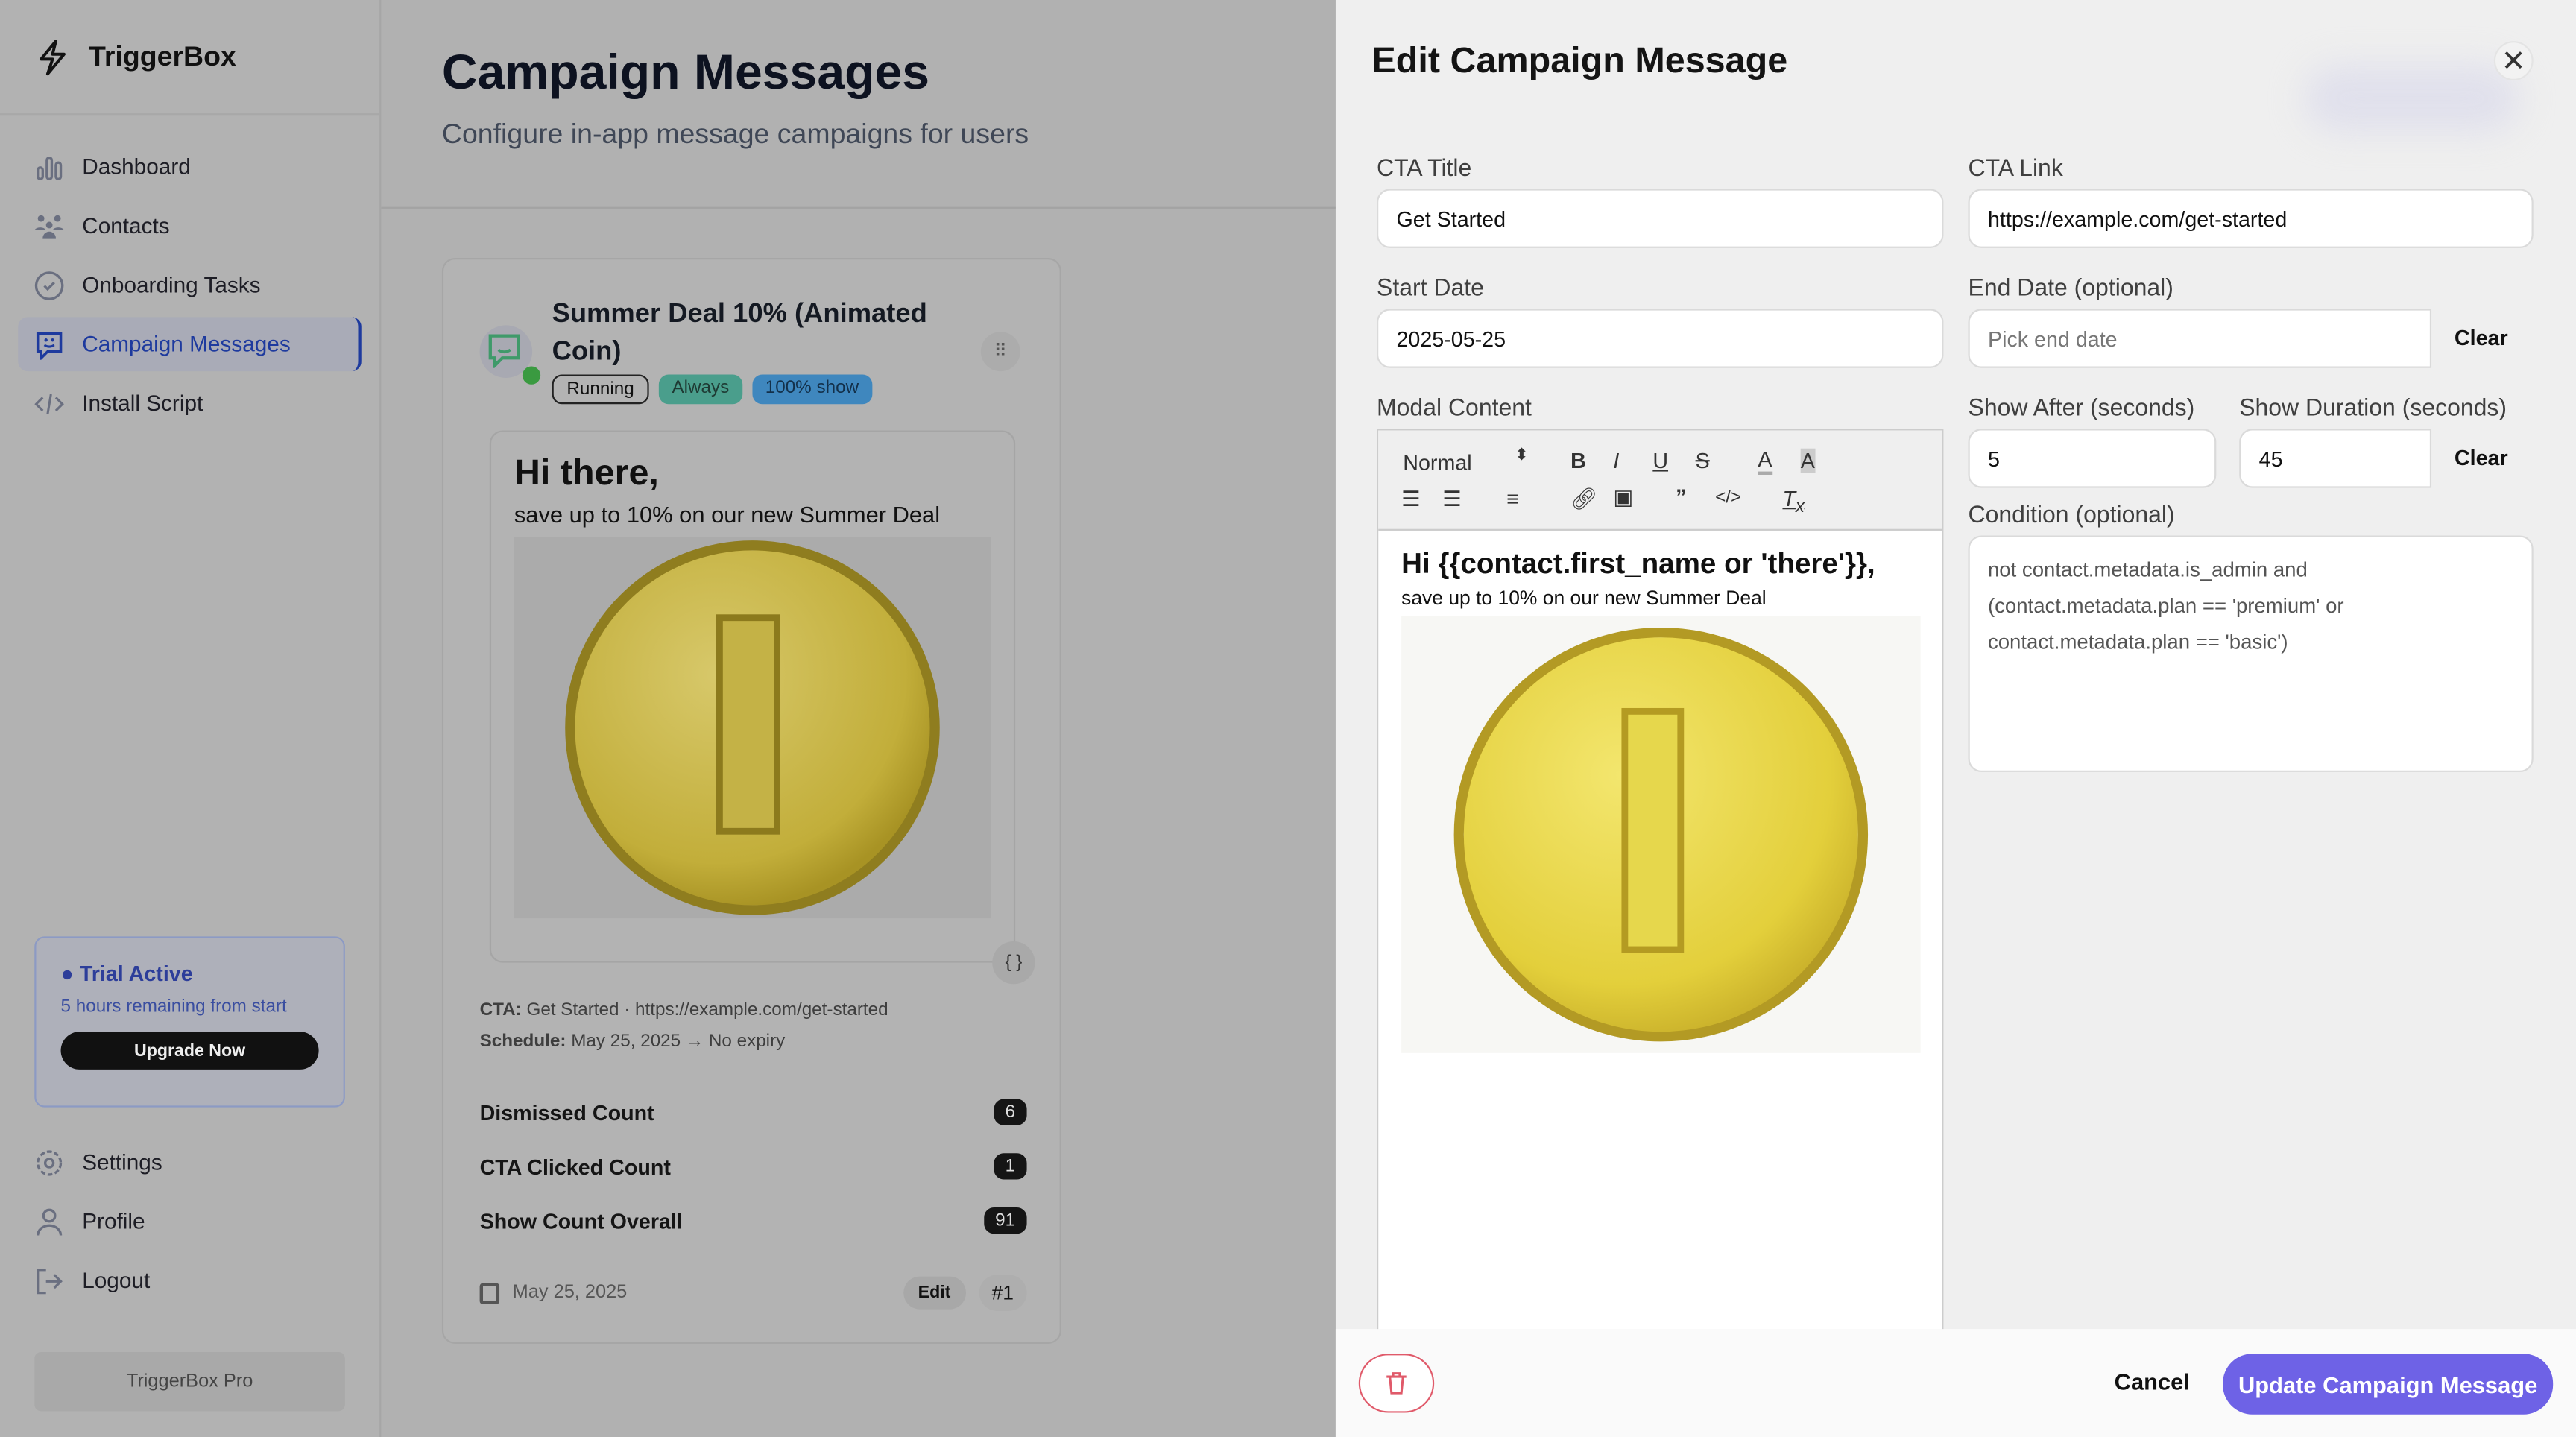 The height and width of the screenshot is (1437, 2576). I want to click on sidebar-item-campaign-messages: Campaign Messages, so click(190, 344).